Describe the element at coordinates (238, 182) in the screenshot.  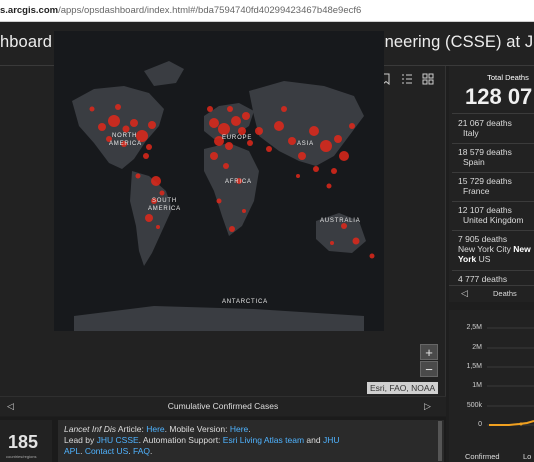
I see `map-label-africa: AFRICA` at that location.